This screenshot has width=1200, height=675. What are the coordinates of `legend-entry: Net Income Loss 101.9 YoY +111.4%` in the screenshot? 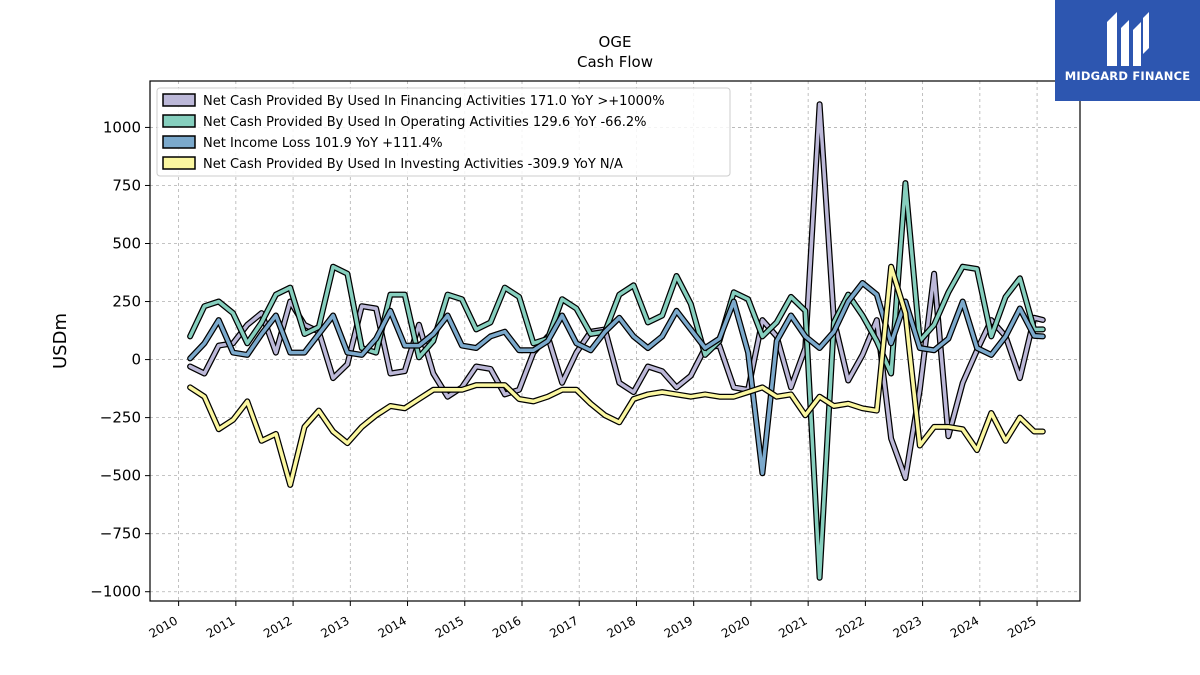 It's located at (323, 143).